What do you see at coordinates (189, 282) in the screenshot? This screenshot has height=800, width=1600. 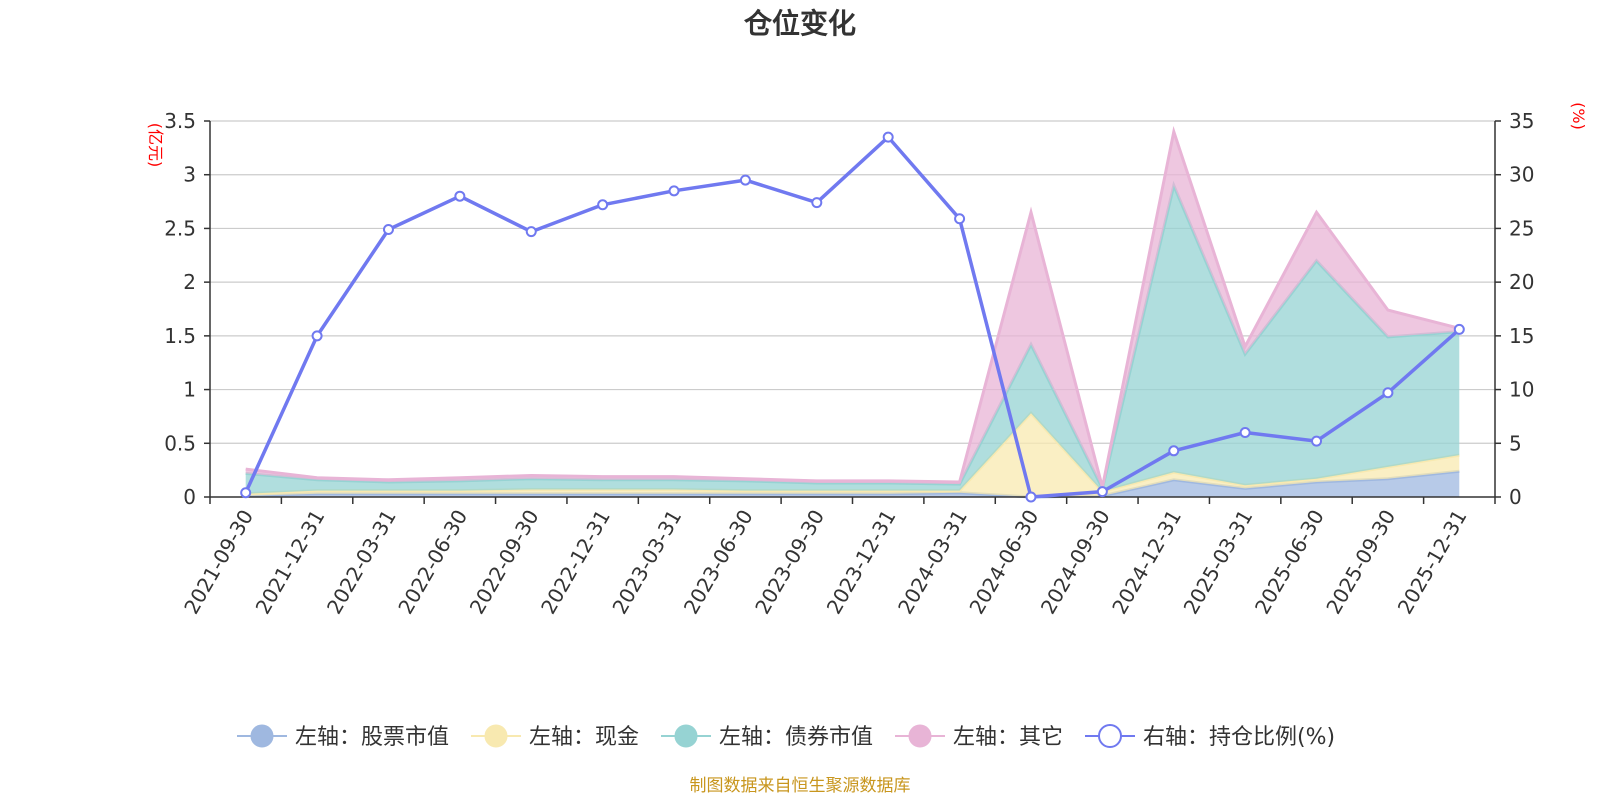 I see `left-tick-label: 2` at bounding box center [189, 282].